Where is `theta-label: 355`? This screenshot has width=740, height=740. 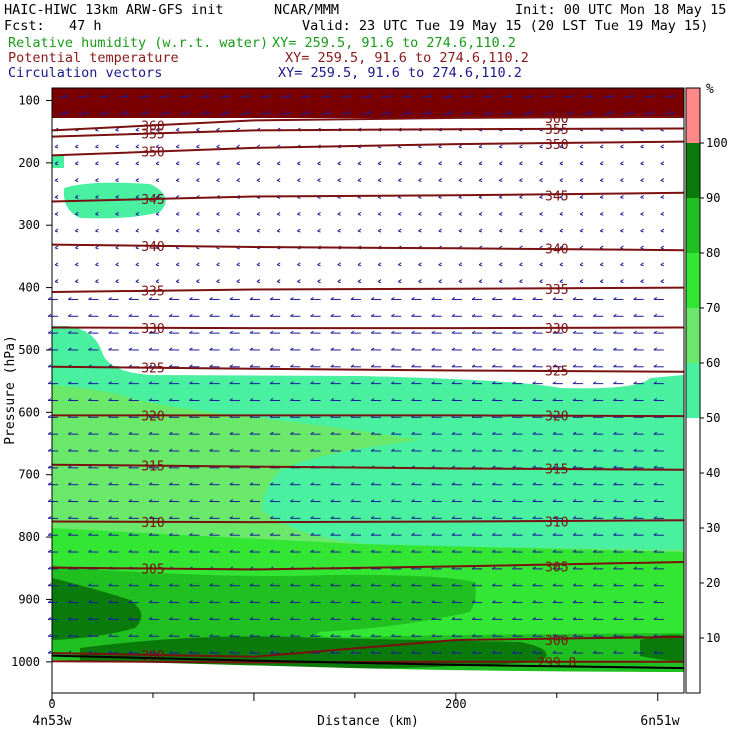 theta-label: 355 is located at coordinates (152, 135).